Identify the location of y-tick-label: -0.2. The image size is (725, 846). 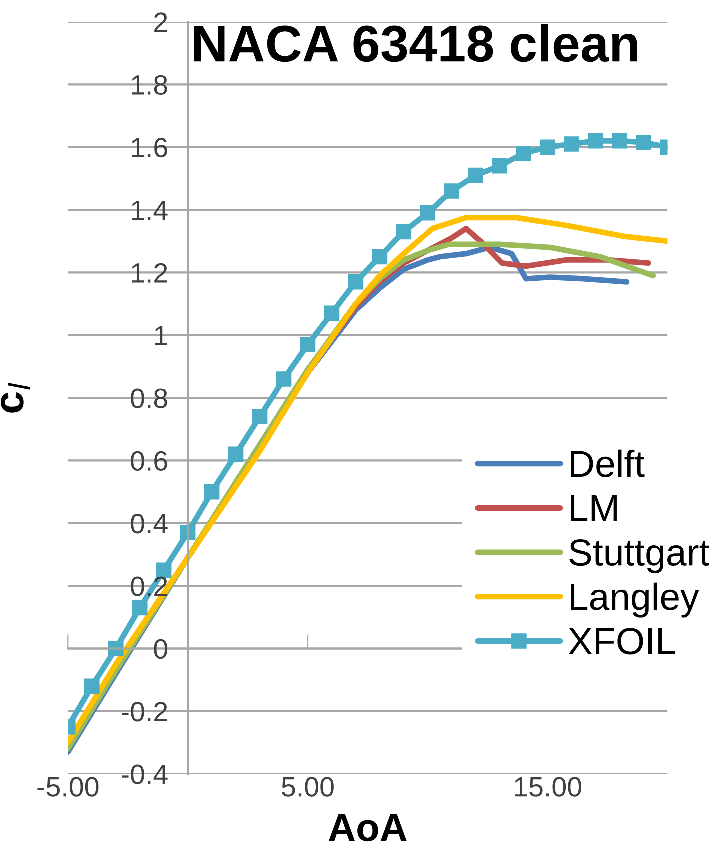
(145, 712).